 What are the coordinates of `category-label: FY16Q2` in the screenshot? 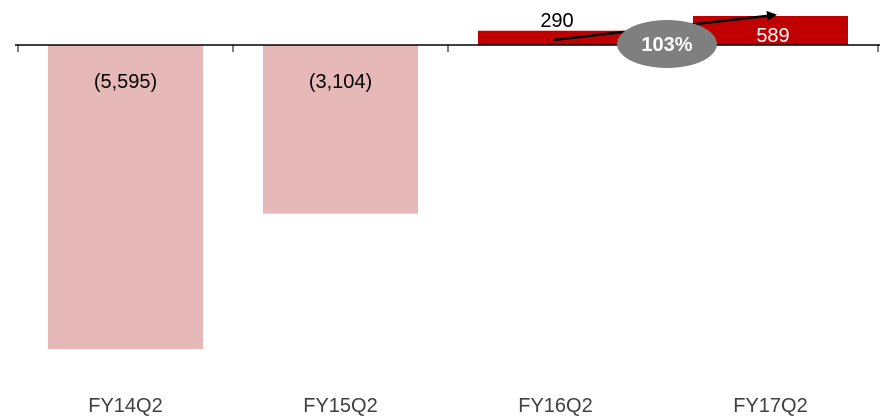 It's located at (555, 406).